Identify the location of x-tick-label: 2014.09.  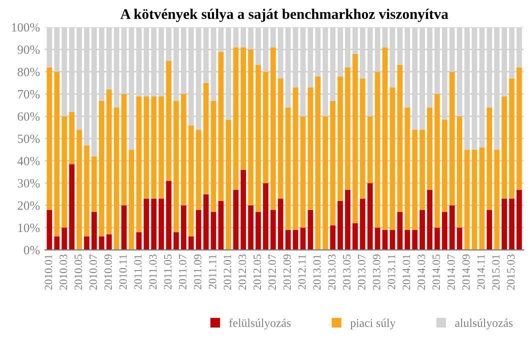
(466, 272).